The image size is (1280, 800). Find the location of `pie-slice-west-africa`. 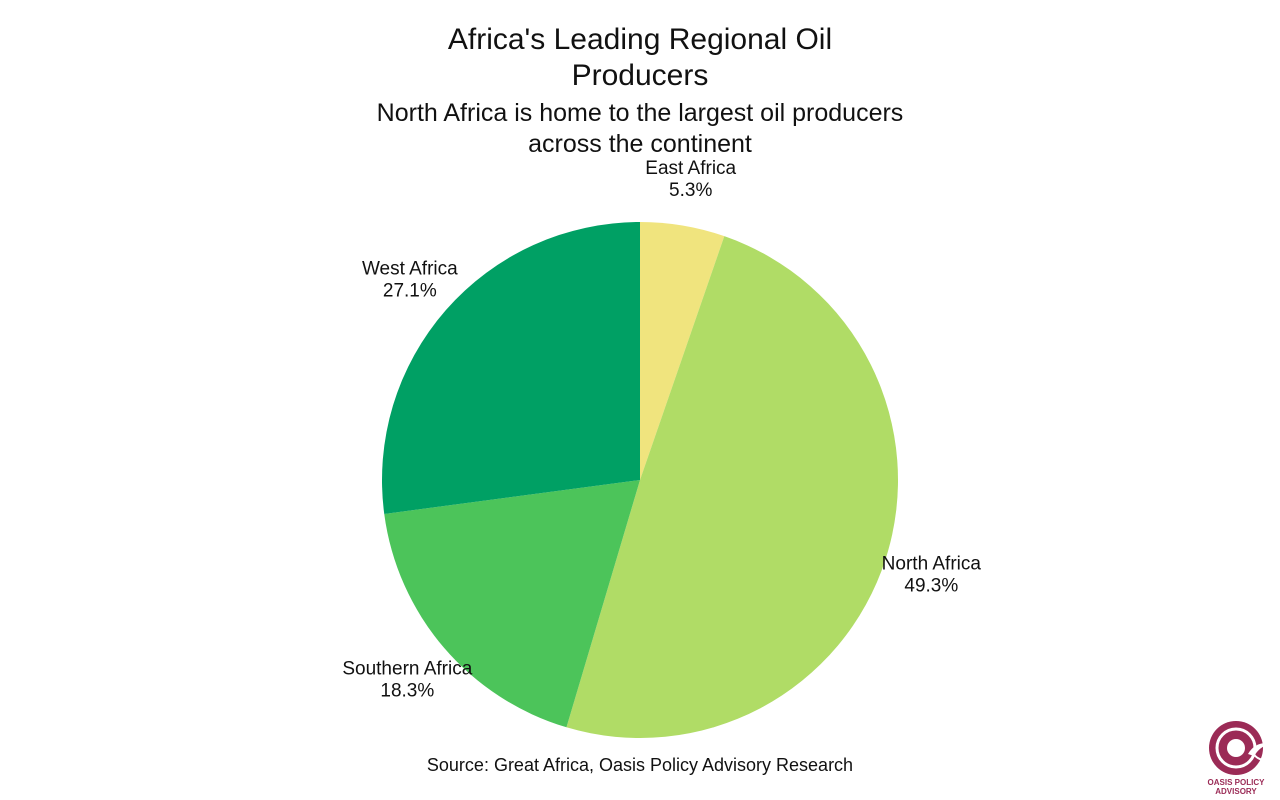

pie-slice-west-africa is located at coordinates (511, 368).